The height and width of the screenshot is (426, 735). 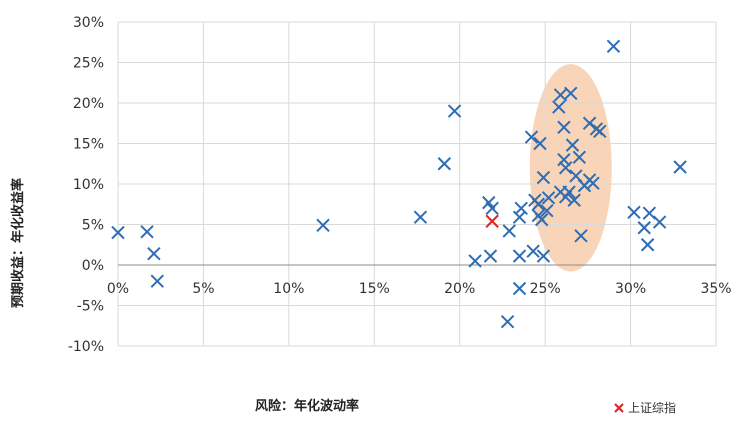 I want to click on y-tick-label: 10%, so click(x=88, y=185).